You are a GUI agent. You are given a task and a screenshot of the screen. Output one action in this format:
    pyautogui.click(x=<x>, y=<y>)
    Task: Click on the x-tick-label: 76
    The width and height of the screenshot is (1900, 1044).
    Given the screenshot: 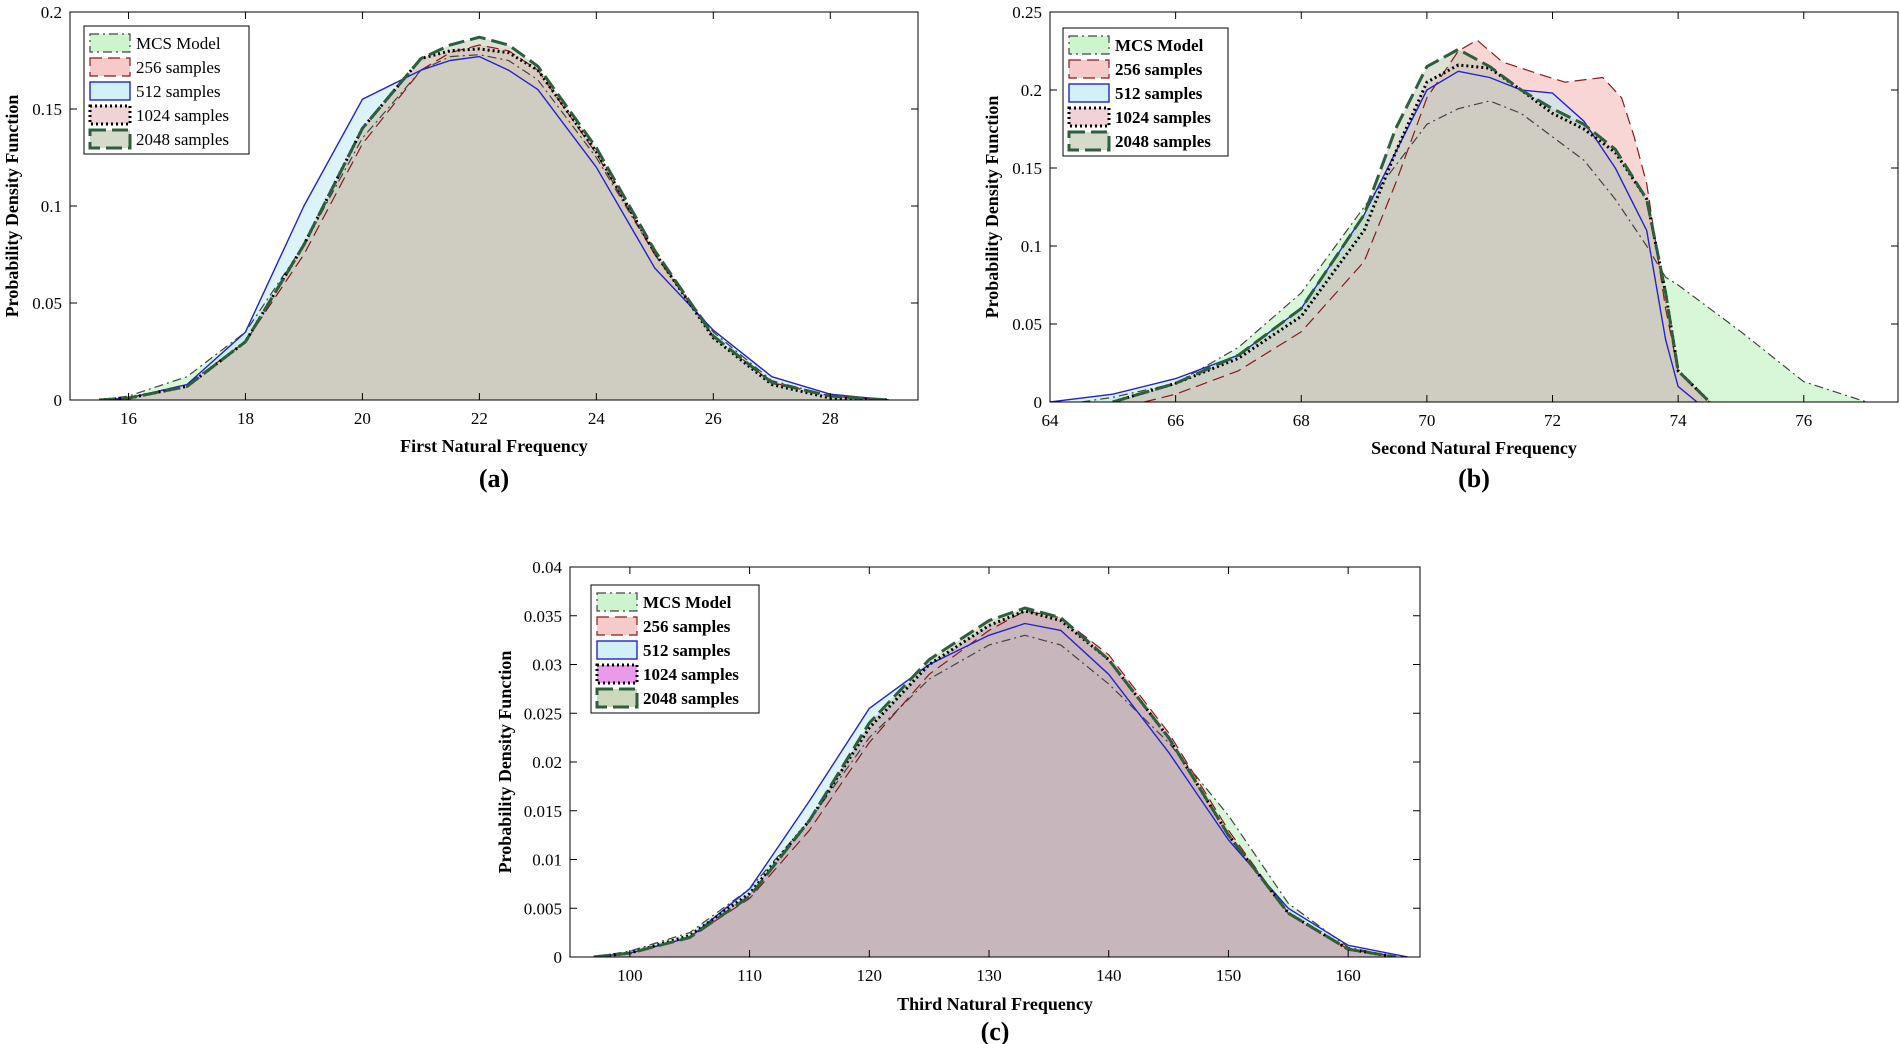 What is the action you would take?
    pyautogui.click(x=1803, y=420)
    